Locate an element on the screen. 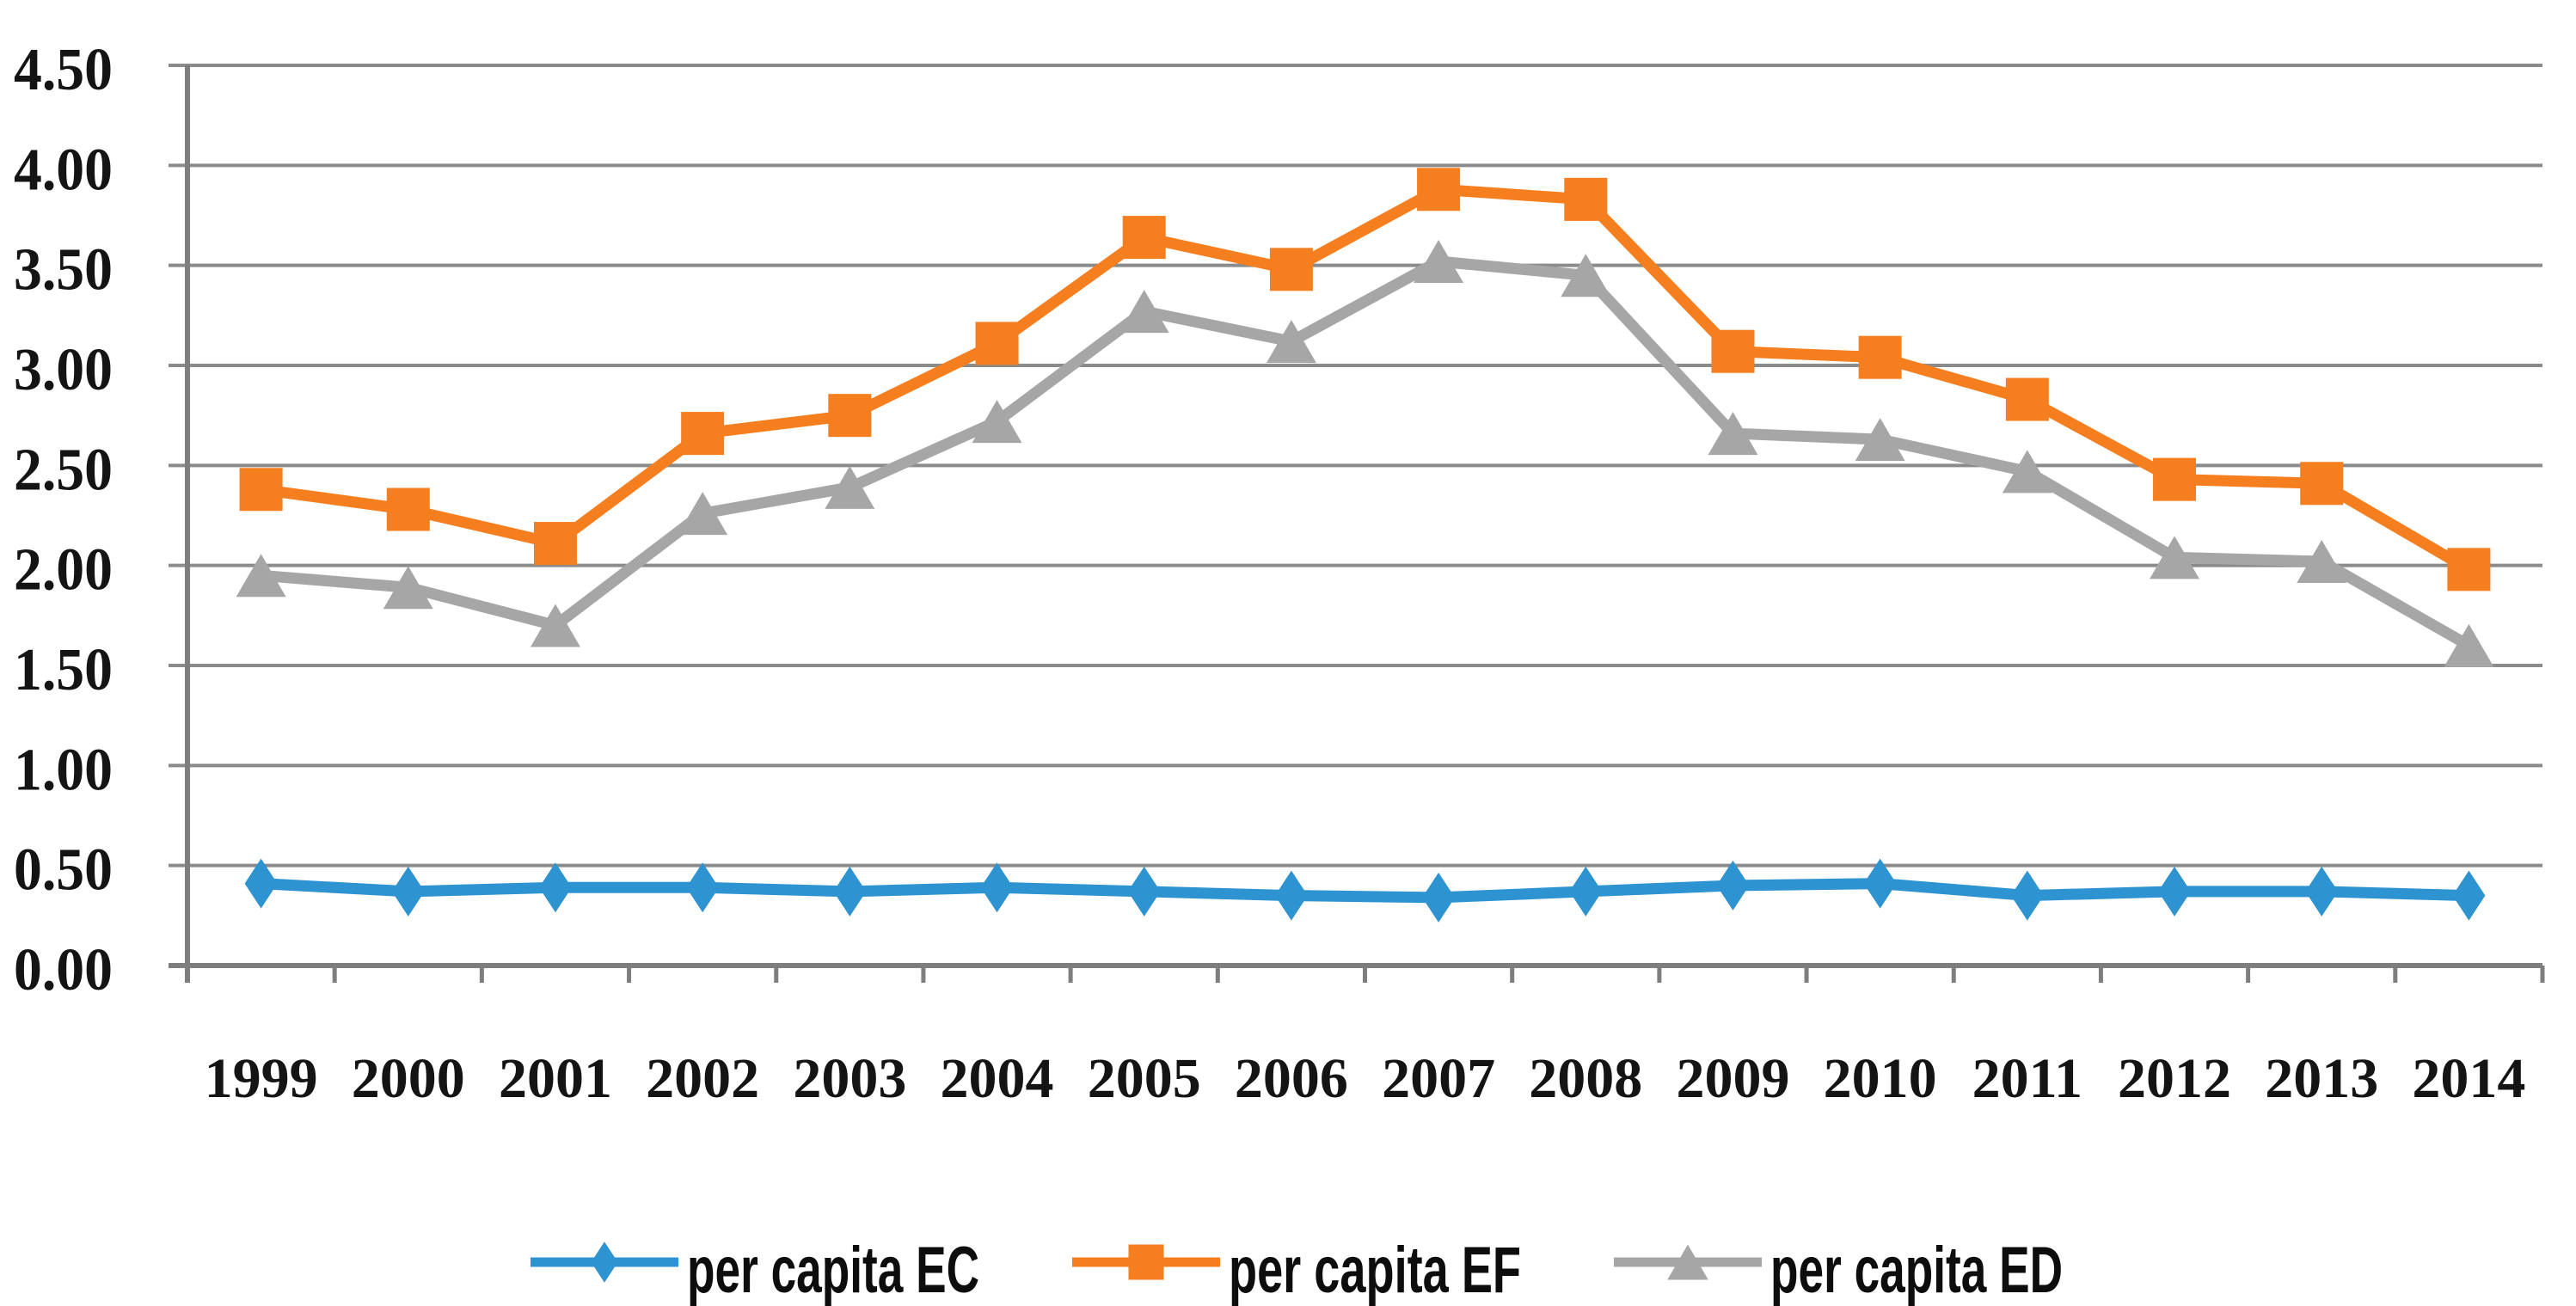 The height and width of the screenshot is (1306, 2576). legend-item-per-capita-EF: per capita EF is located at coordinates (1296, 1270).